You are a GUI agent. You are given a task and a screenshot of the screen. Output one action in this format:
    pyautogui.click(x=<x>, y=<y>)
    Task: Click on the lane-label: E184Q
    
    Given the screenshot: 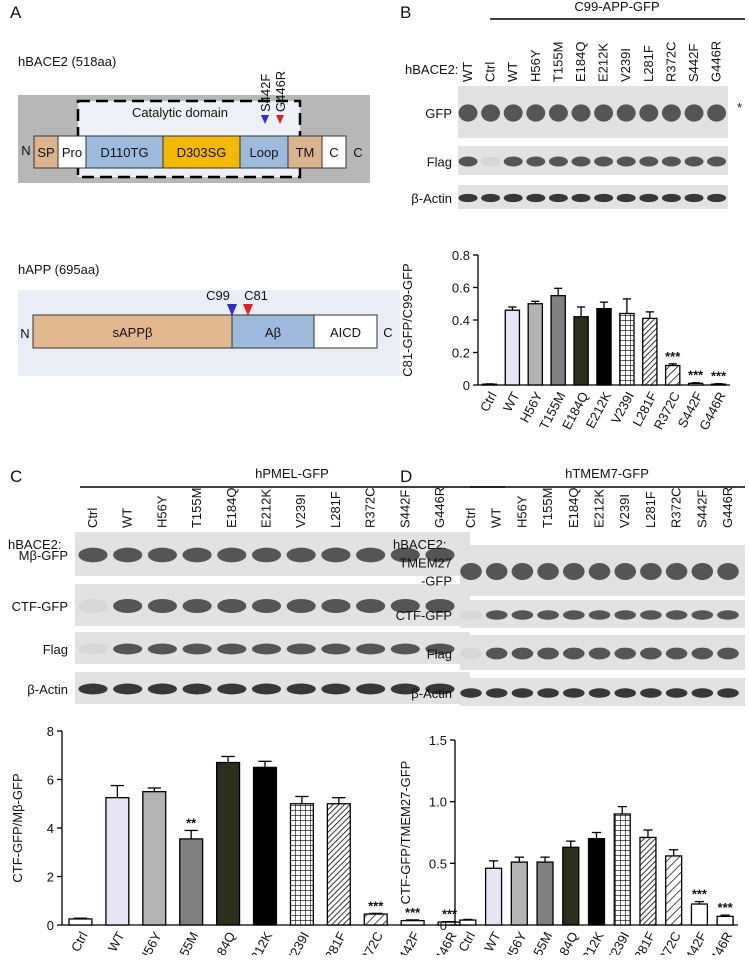 What is the action you would take?
    pyautogui.click(x=231, y=508)
    